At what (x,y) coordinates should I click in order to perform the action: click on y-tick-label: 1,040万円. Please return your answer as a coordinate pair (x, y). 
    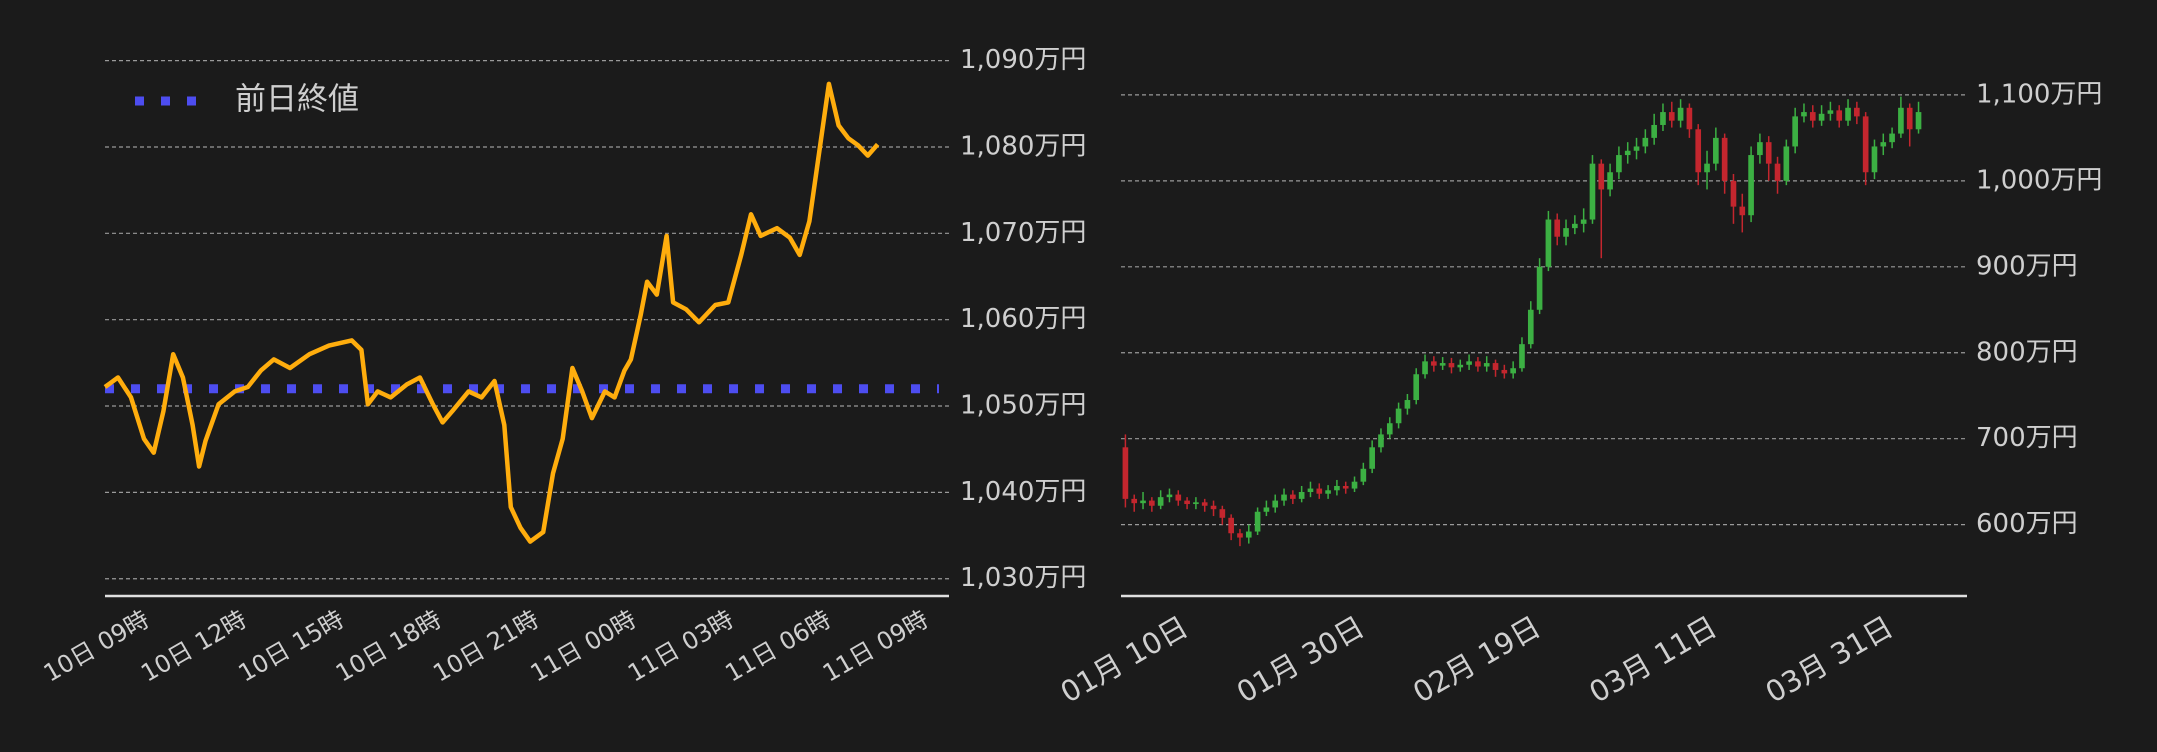
    Looking at the image, I should click on (1023, 492).